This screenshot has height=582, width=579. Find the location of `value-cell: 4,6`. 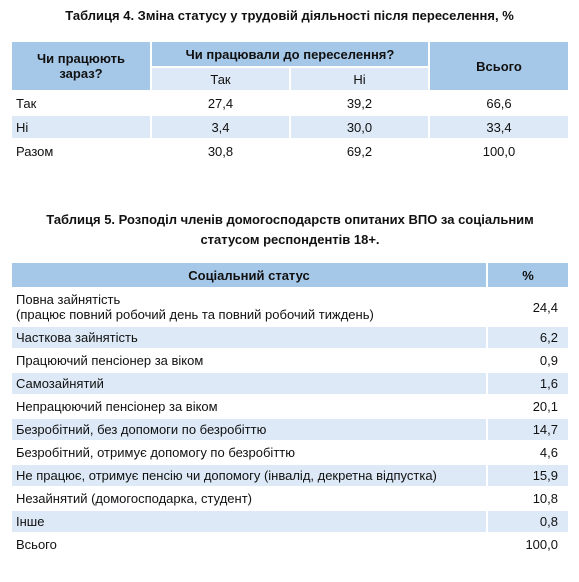

value-cell: 4,6 is located at coordinates (528, 452).